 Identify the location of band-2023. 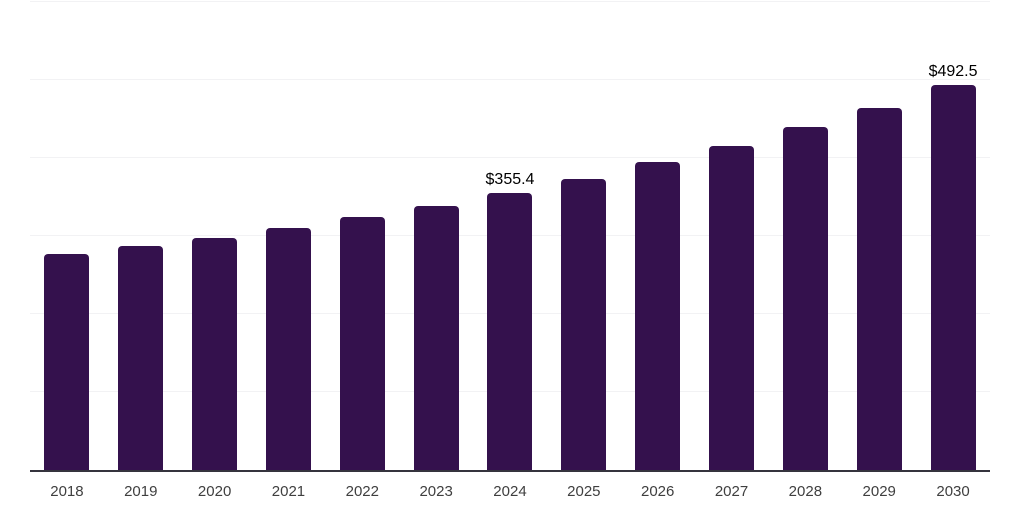
(436, 235).